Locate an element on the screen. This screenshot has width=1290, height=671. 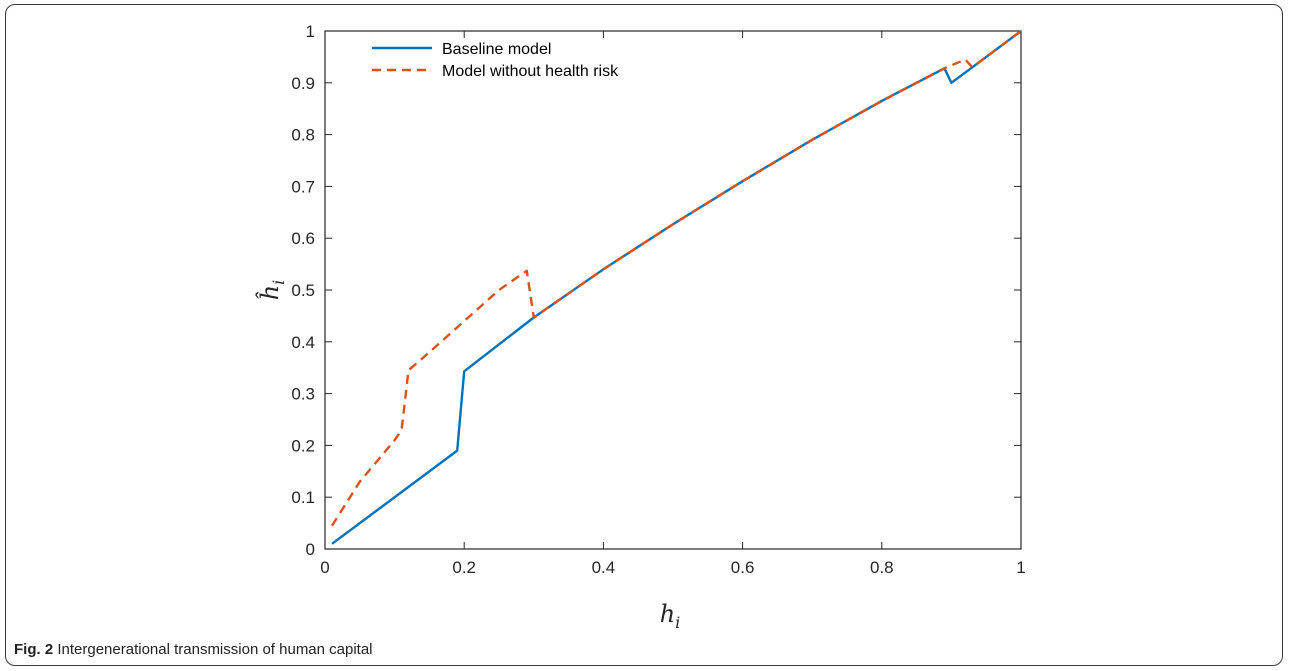
y-axis-label-sub: i is located at coordinates (278, 282).